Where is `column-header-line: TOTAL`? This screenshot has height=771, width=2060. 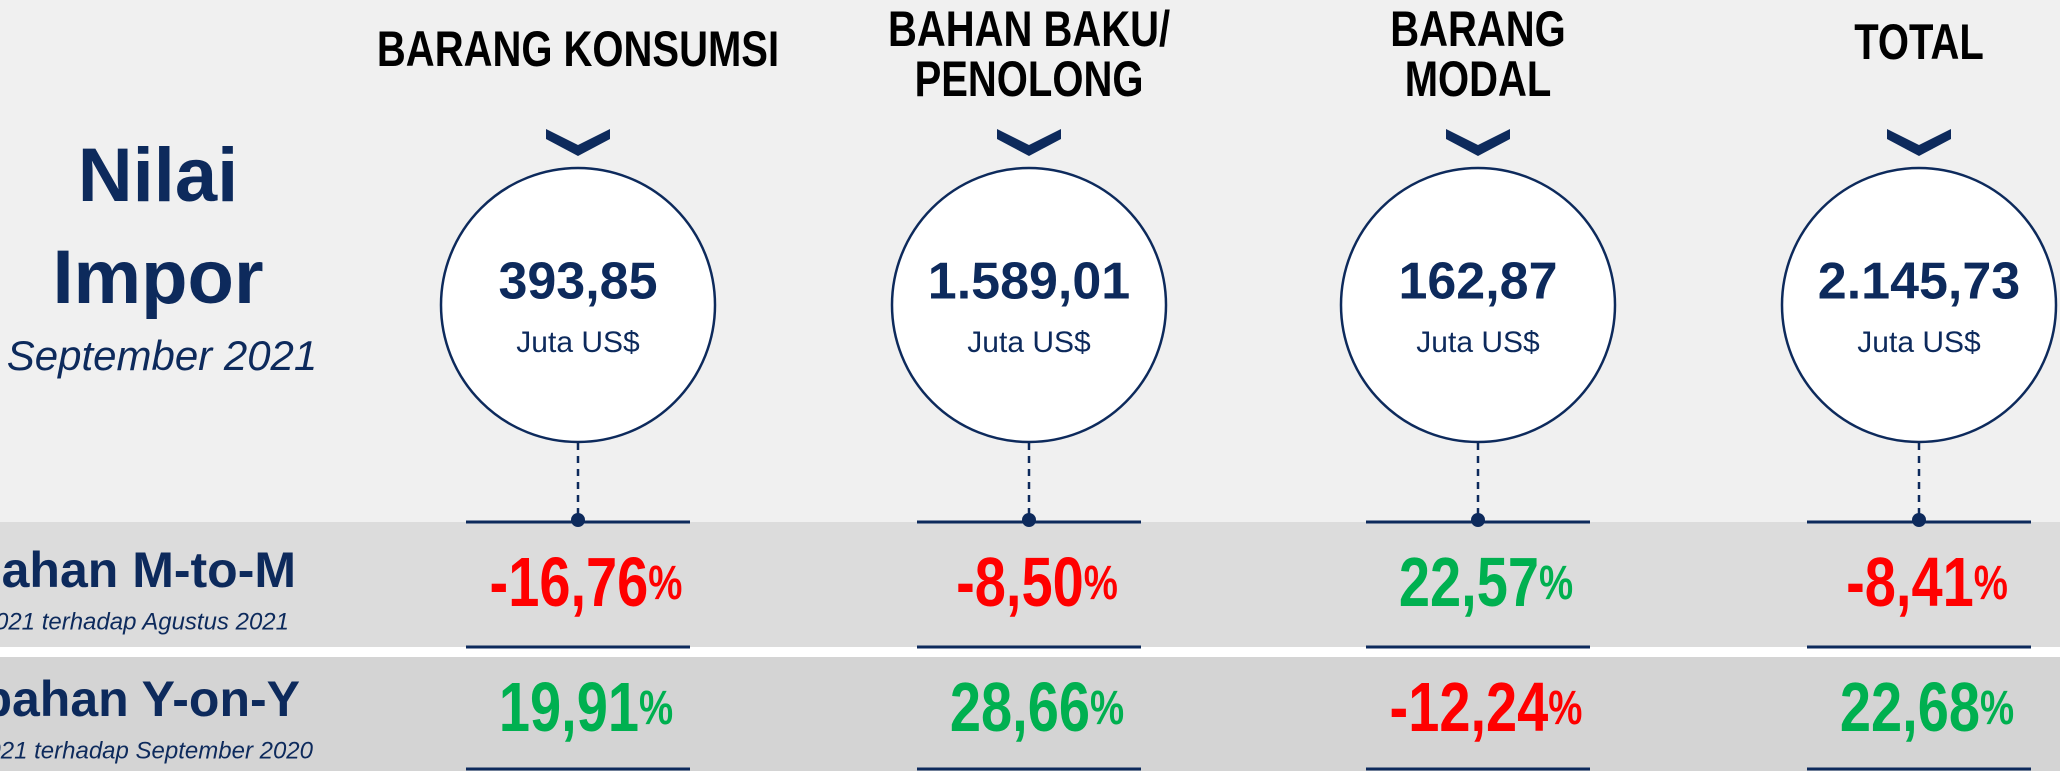 column-header-line: TOTAL is located at coordinates (1919, 42).